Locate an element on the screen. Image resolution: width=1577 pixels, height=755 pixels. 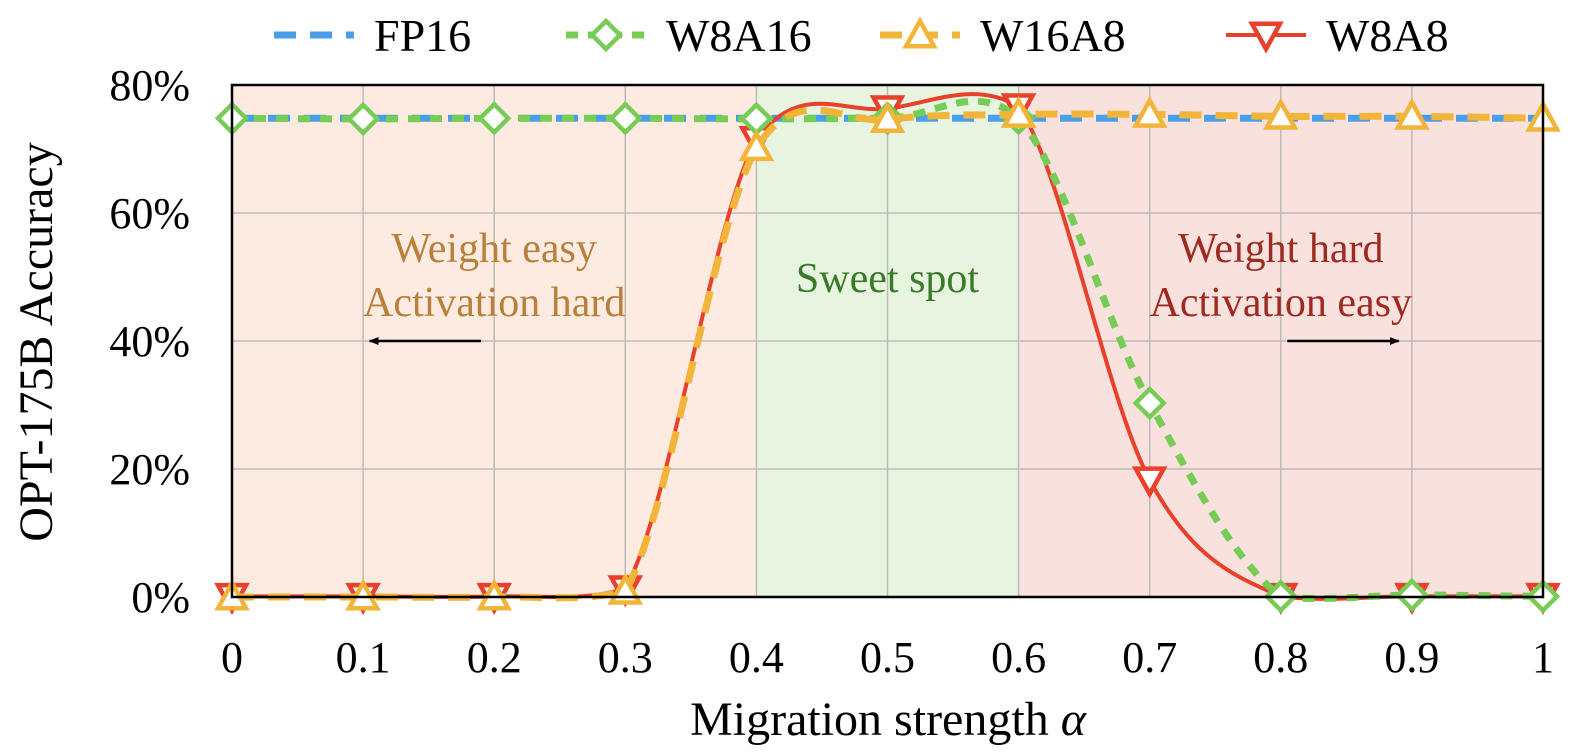
x-tick-label-2: 0.2 is located at coordinates (494, 657).